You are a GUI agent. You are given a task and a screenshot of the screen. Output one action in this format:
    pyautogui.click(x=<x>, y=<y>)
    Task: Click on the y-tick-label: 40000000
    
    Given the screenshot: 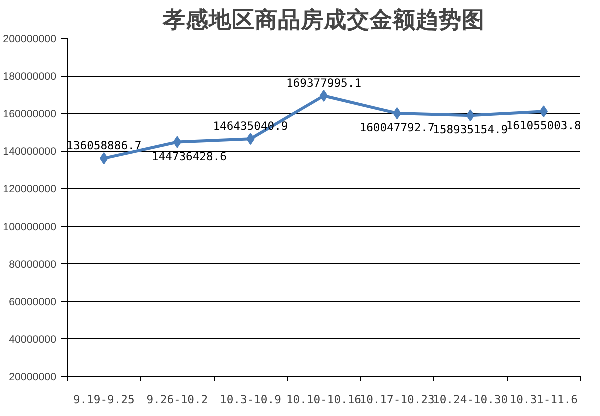 What is the action you would take?
    pyautogui.click(x=33, y=340)
    